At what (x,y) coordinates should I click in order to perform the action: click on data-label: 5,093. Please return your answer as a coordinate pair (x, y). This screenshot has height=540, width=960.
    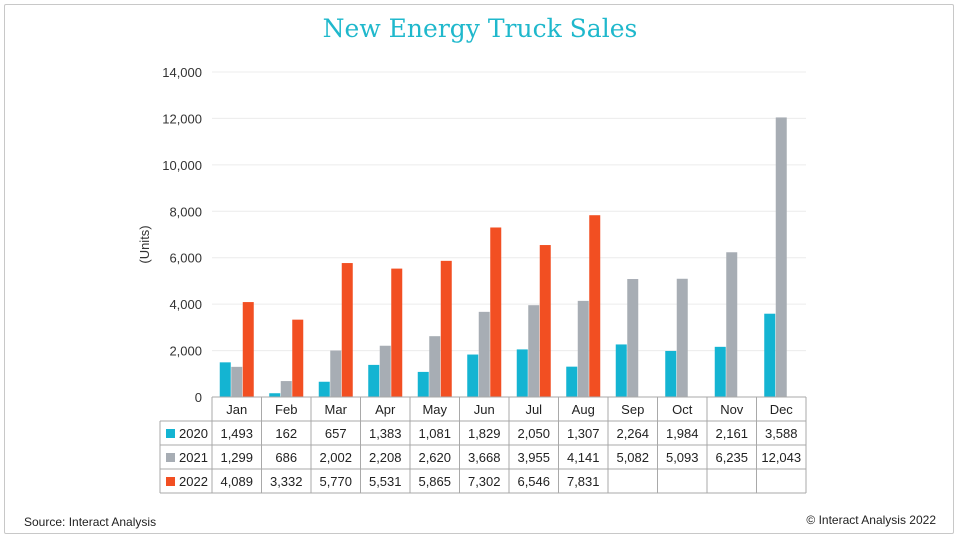
    Looking at the image, I should click on (682, 457).